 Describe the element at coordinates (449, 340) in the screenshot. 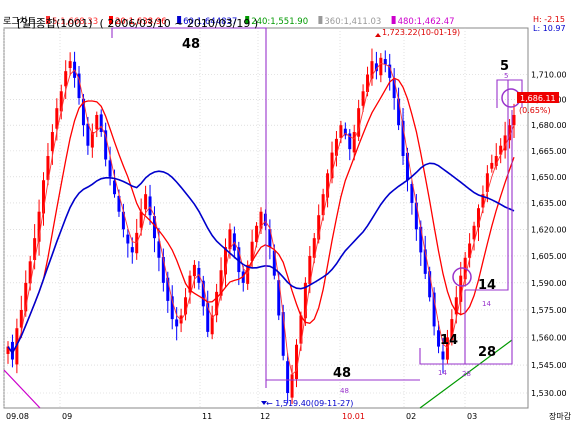

I see `cycle-number-2: 14` at that location.